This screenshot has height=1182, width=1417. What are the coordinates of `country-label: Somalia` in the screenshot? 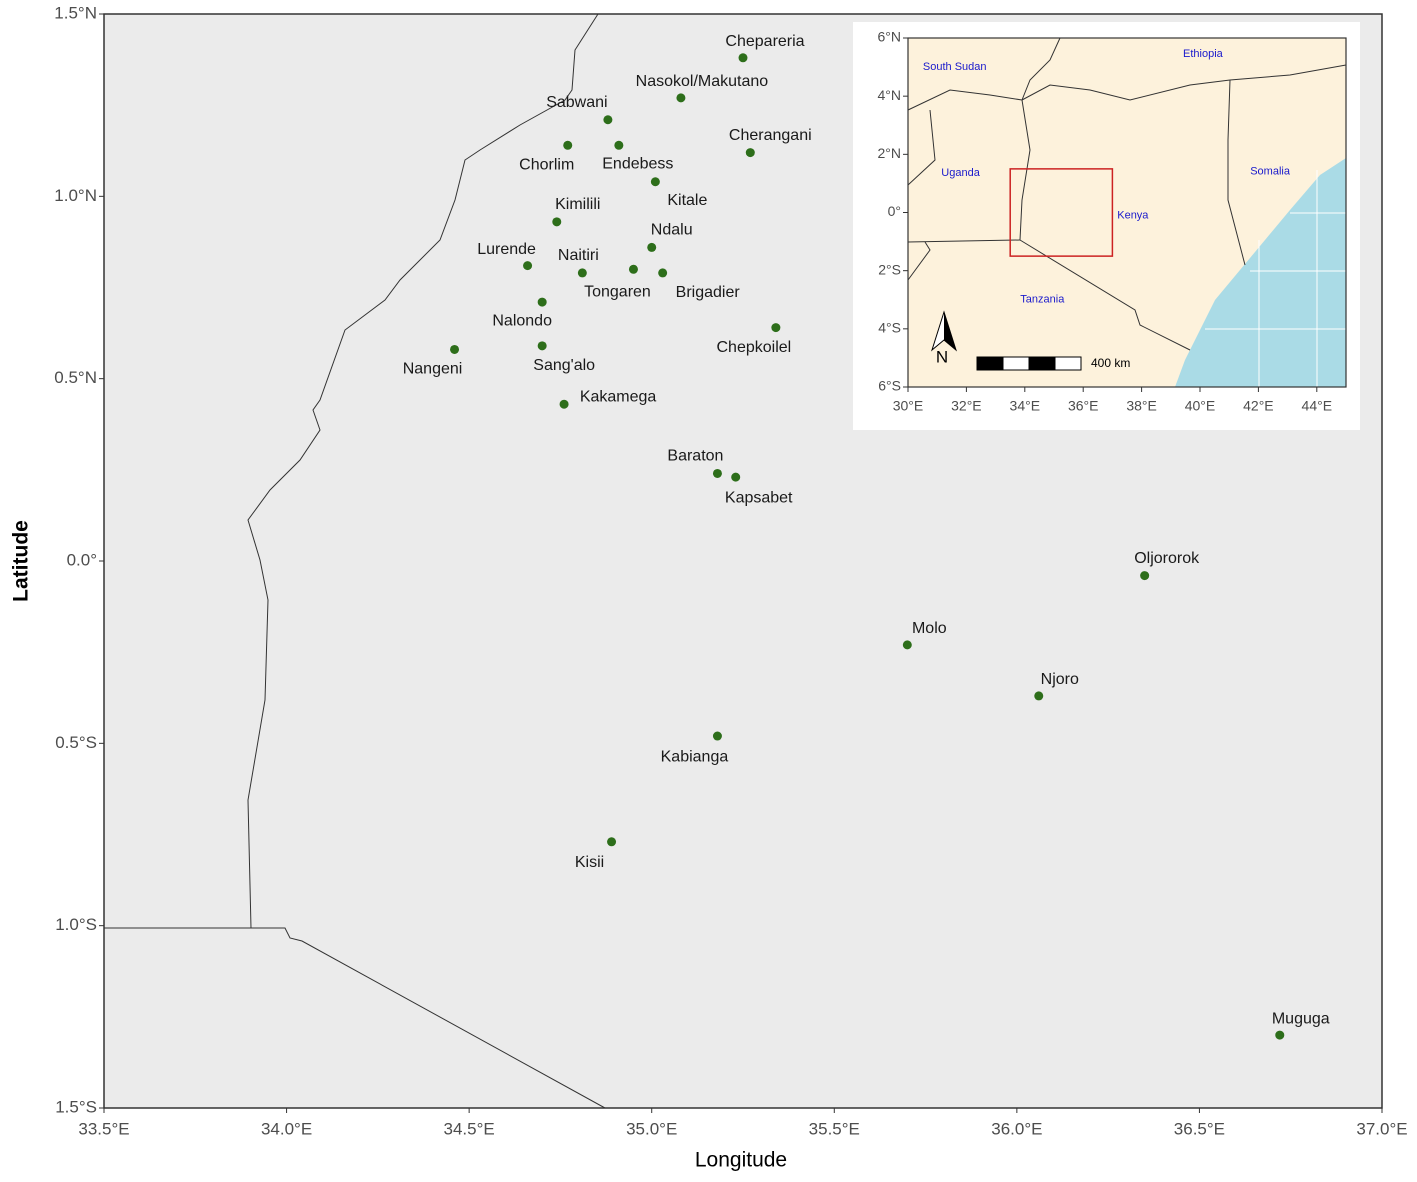 It's located at (1270, 172).